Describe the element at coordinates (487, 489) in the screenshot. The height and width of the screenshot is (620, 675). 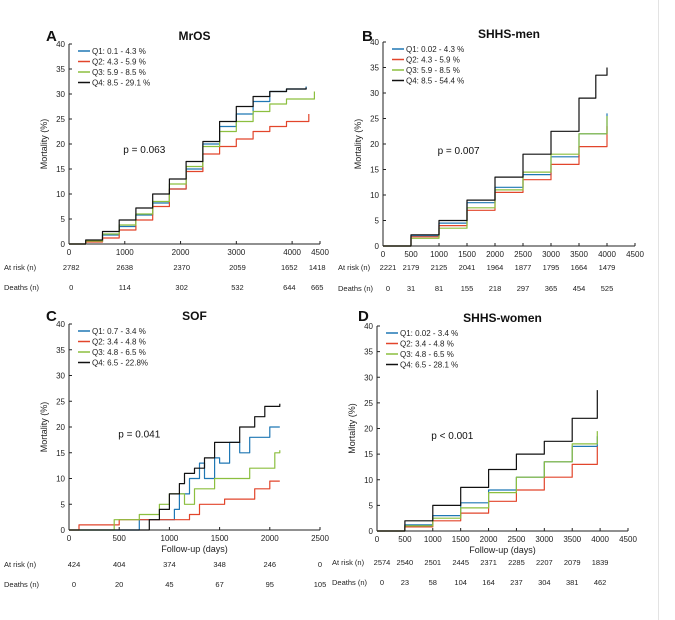
I see `series-line-q2` at that location.